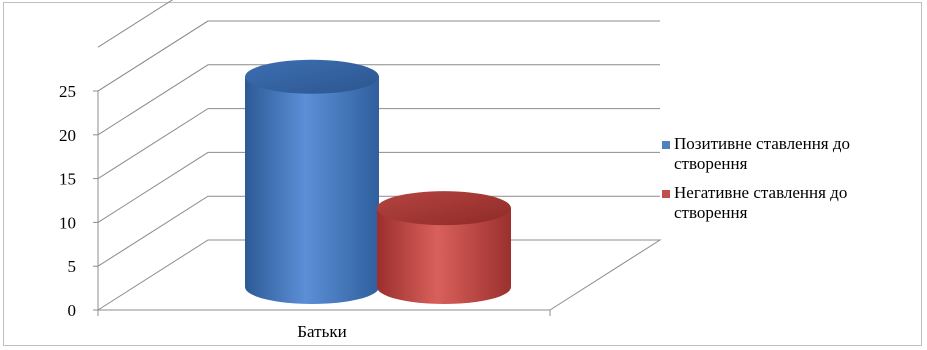 The image size is (927, 350). Describe the element at coordinates (67, 179) in the screenshot. I see `y-tick-label: 15` at that location.